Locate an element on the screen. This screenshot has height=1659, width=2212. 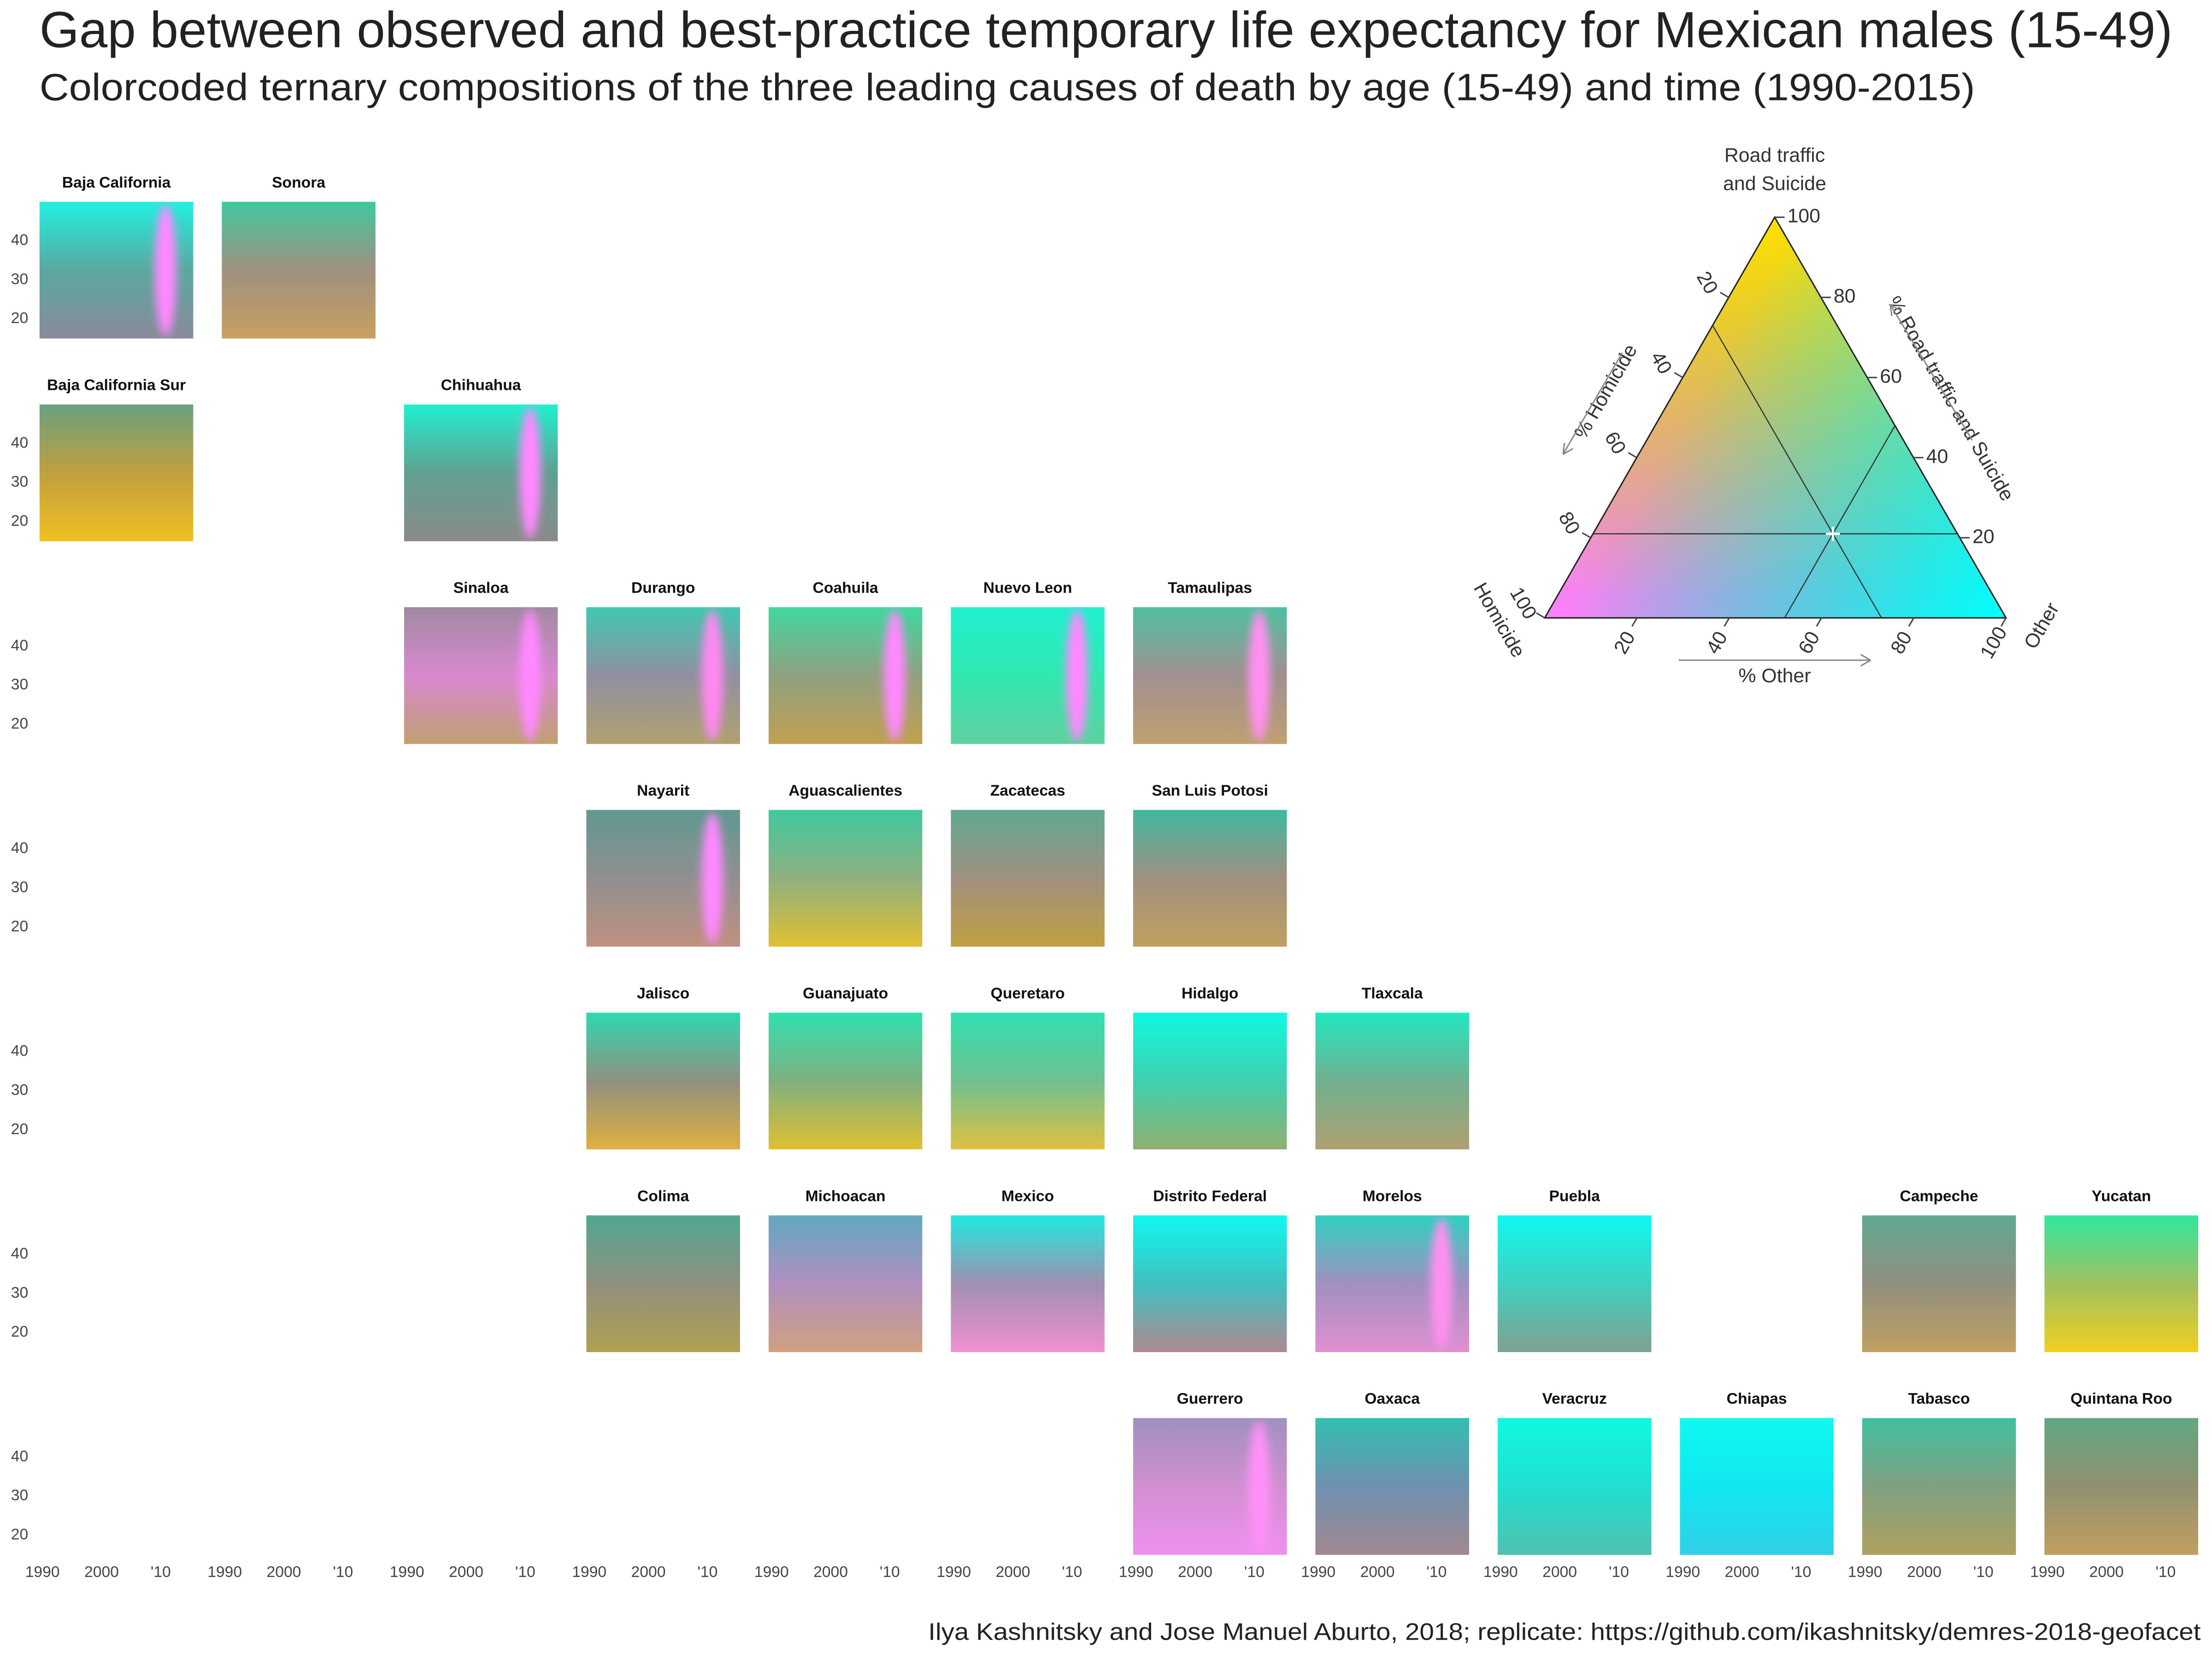
ternary-center is located at coordinates (1833, 533).